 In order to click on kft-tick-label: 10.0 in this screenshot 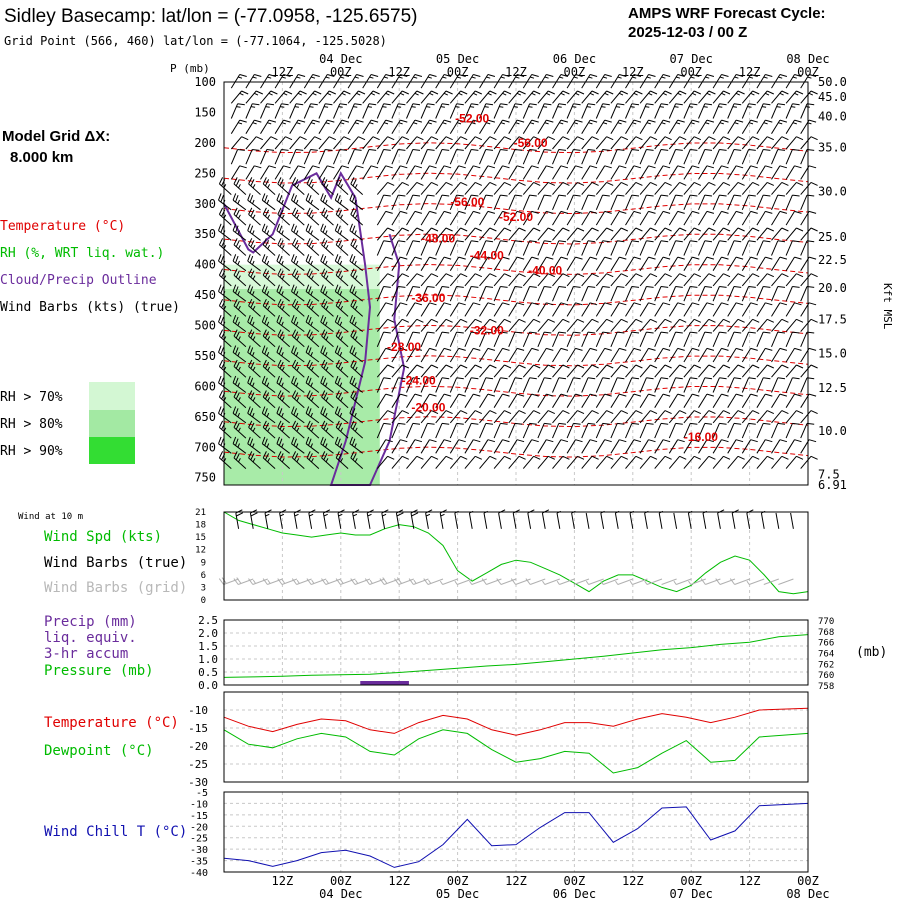, I will do `click(832, 431)`.